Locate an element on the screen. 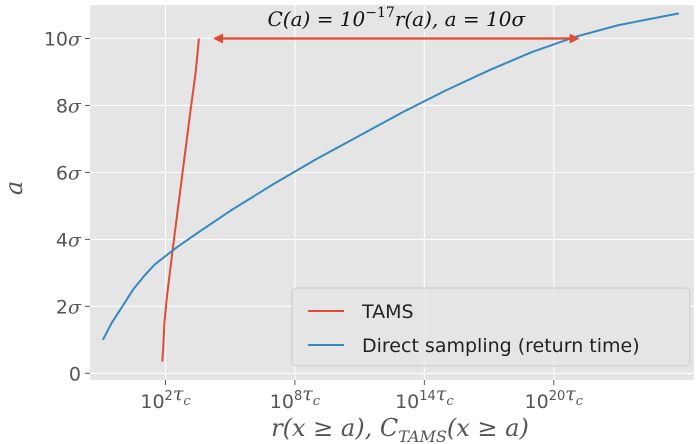  arrow-head-left is located at coordinates (217, 38).